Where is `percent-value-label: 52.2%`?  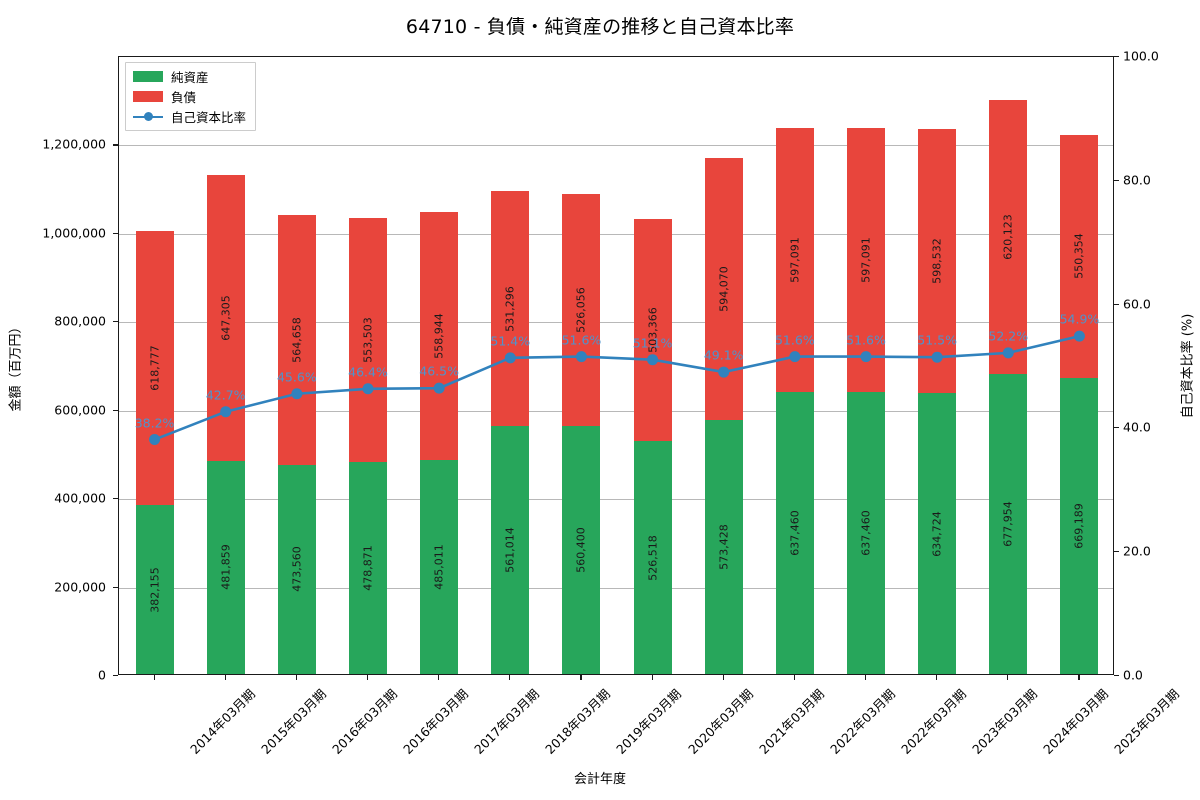 percent-value-label: 52.2% is located at coordinates (1008, 336).